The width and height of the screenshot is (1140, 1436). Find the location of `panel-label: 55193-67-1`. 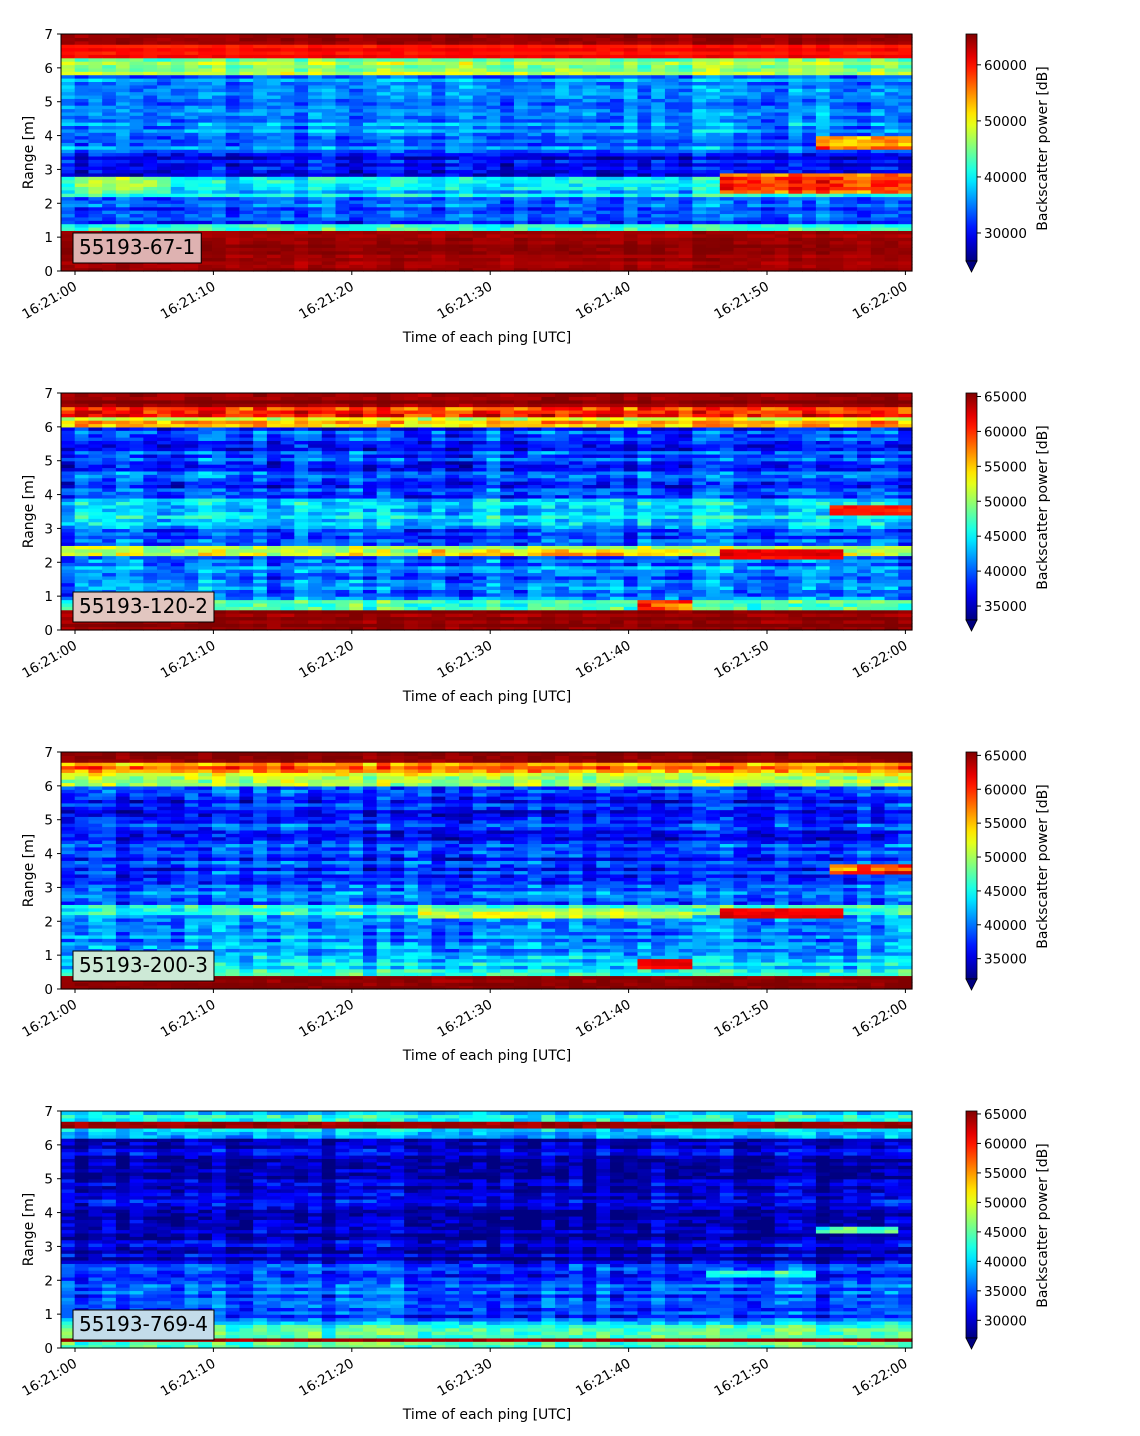

panel-label: 55193-67-1 is located at coordinates (137, 248).